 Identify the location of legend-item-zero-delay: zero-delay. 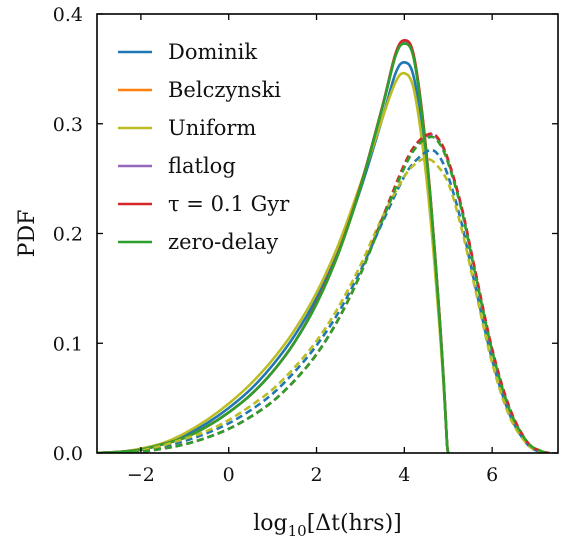
(198, 242).